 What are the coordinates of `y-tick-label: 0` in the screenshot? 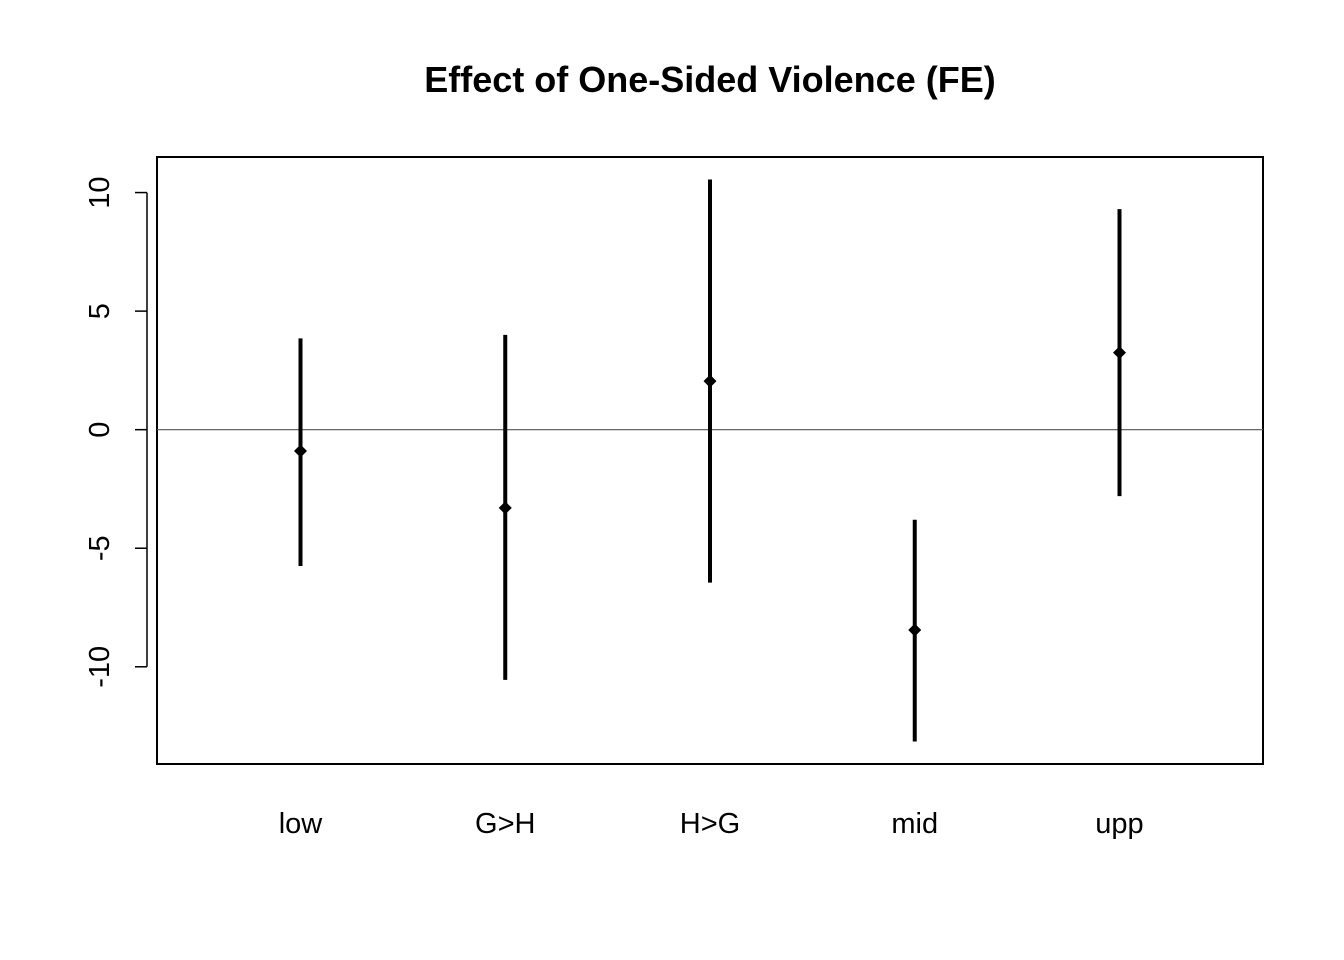 It's located at (100, 430).